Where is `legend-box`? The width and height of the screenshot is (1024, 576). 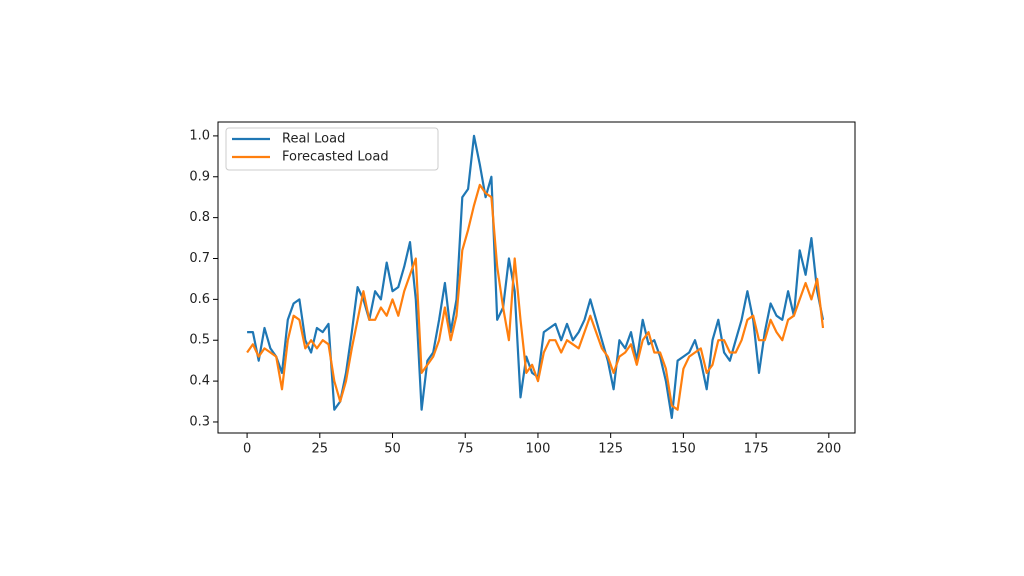
legend-box is located at coordinates (332, 149).